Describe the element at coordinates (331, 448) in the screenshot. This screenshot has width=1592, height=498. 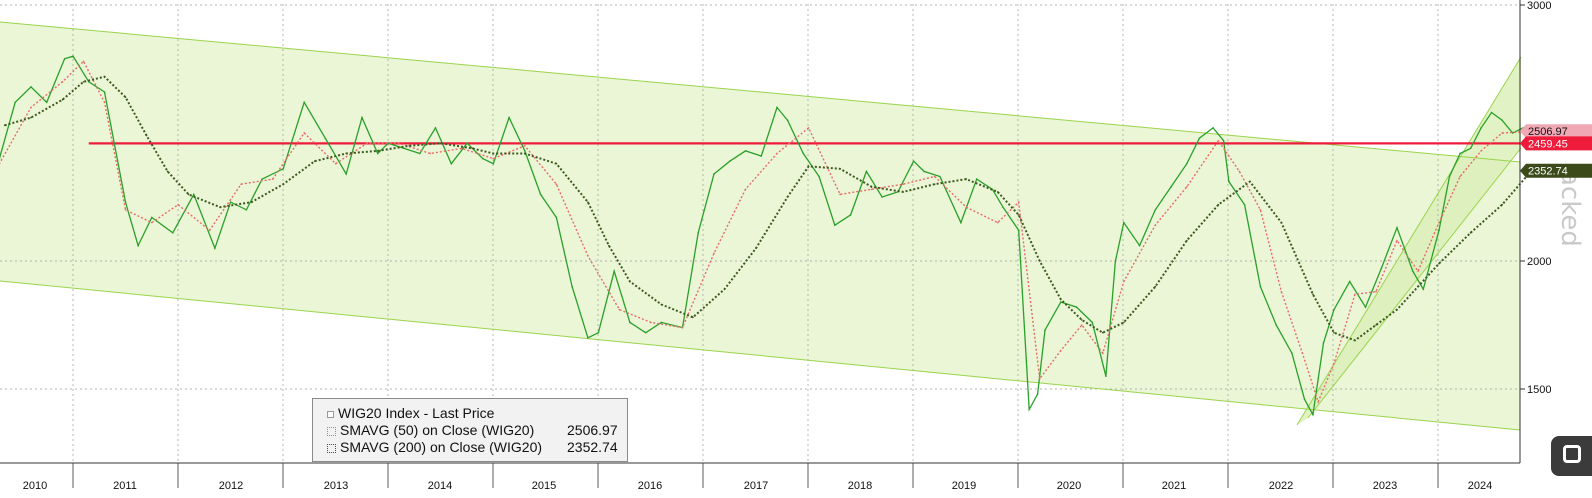
I see `legend-swatch-sma200` at that location.